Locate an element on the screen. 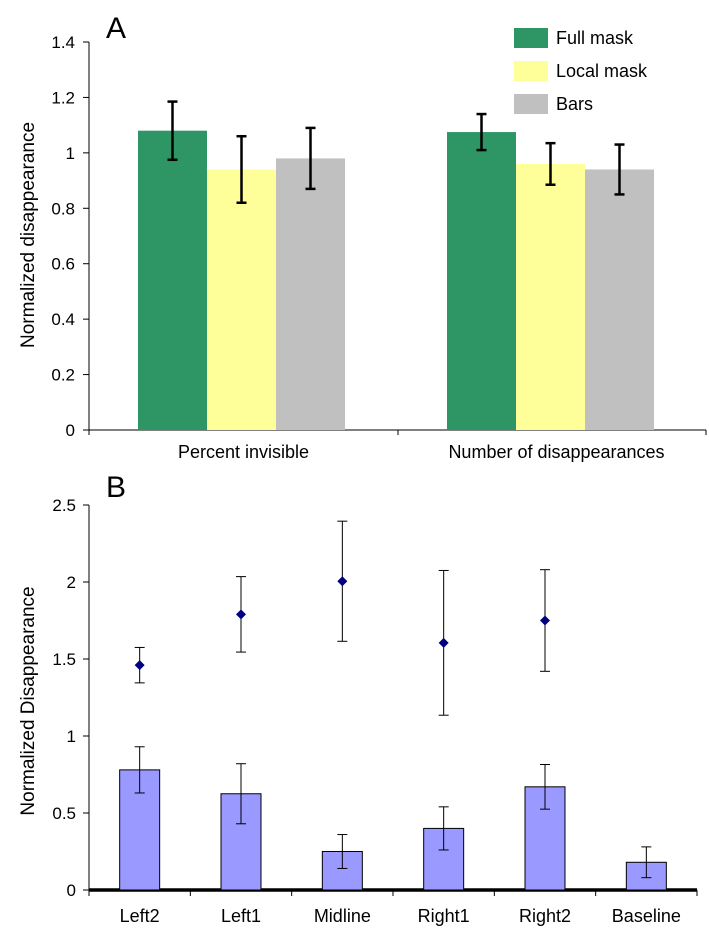  panel-a-legend: Full mask Local mask Bars is located at coordinates (581, 71).